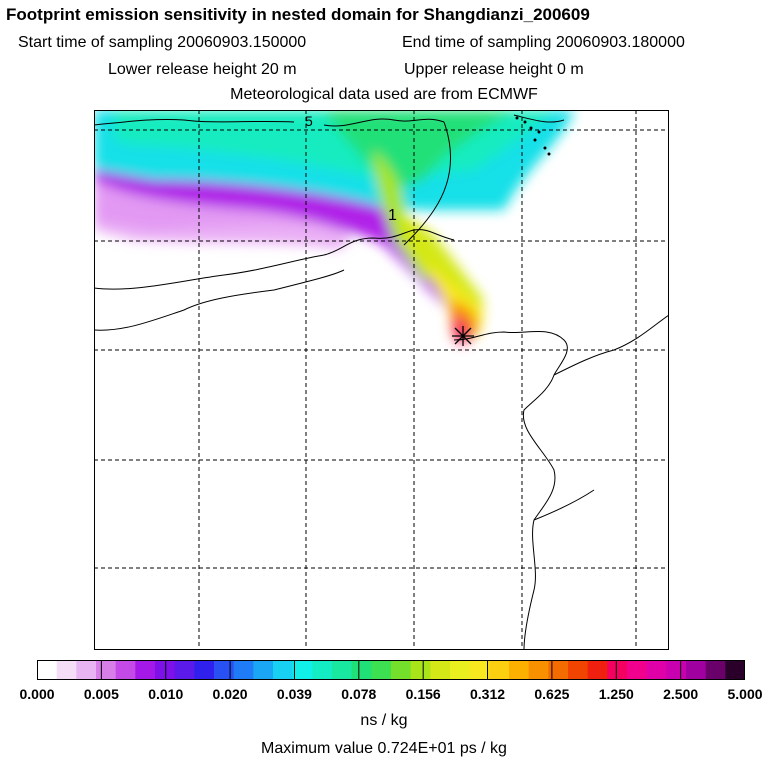  What do you see at coordinates (463, 336) in the screenshot?
I see `receptor-star-icon` at bounding box center [463, 336].